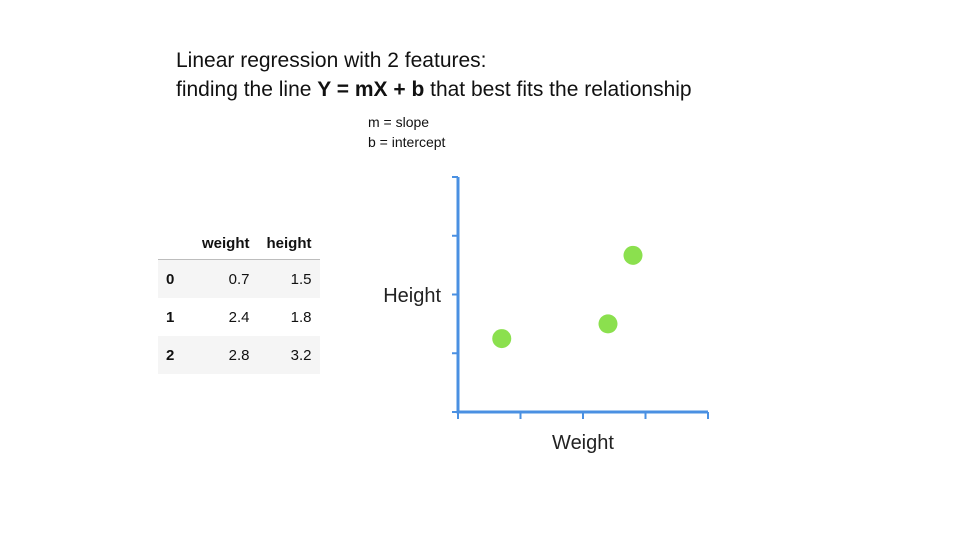  What do you see at coordinates (371, 89) in the screenshot?
I see `regression-equation: Y = mX + b` at bounding box center [371, 89].